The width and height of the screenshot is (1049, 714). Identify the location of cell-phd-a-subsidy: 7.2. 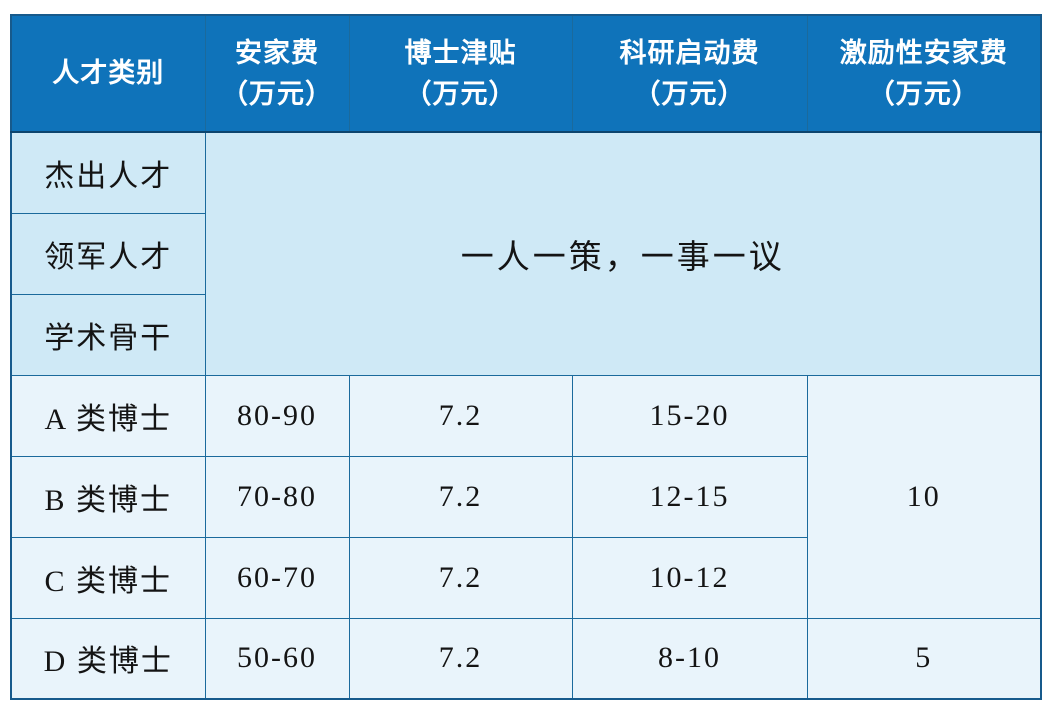
(460, 415).